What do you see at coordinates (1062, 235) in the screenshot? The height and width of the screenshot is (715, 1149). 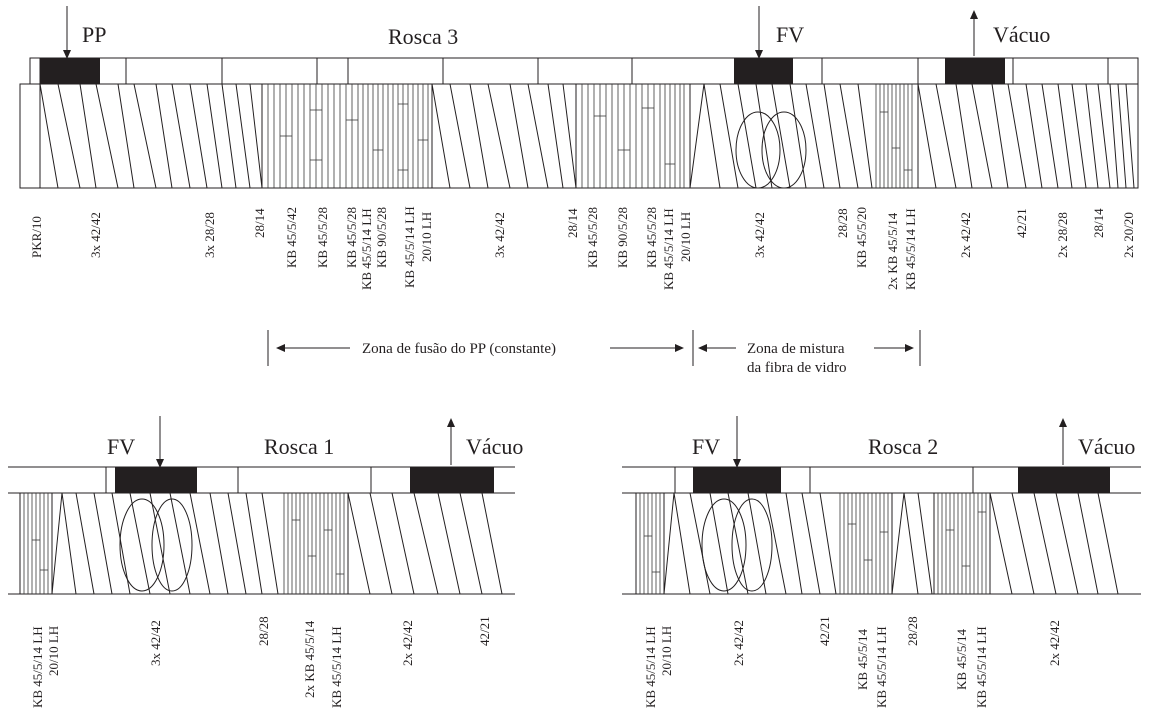 I see `element-label: 2x 28/28` at bounding box center [1062, 235].